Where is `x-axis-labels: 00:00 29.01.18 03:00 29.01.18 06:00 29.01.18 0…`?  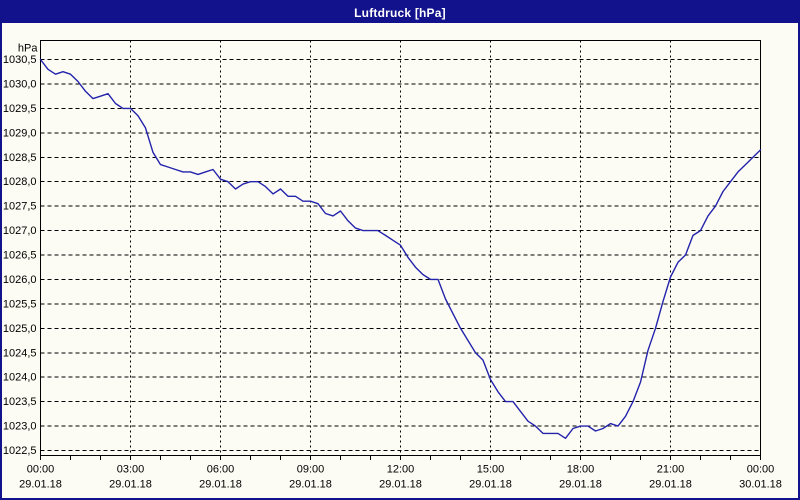
x-axis-labels: 00:00 29.01.18 03:00 29.01.18 06:00 29.01.18 0… is located at coordinates (400, 477).